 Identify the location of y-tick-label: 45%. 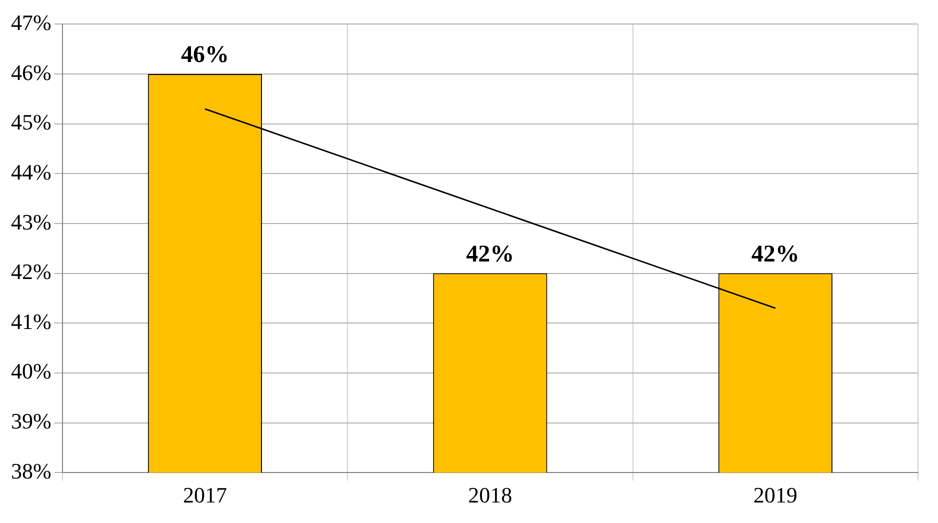
(31, 122).